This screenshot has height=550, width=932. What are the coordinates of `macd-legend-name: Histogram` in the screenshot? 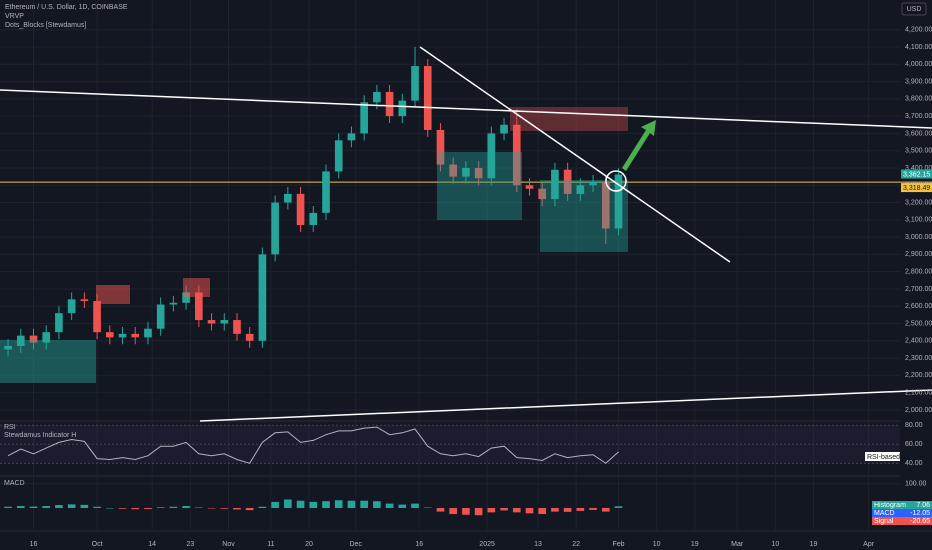 It's located at (890, 505).